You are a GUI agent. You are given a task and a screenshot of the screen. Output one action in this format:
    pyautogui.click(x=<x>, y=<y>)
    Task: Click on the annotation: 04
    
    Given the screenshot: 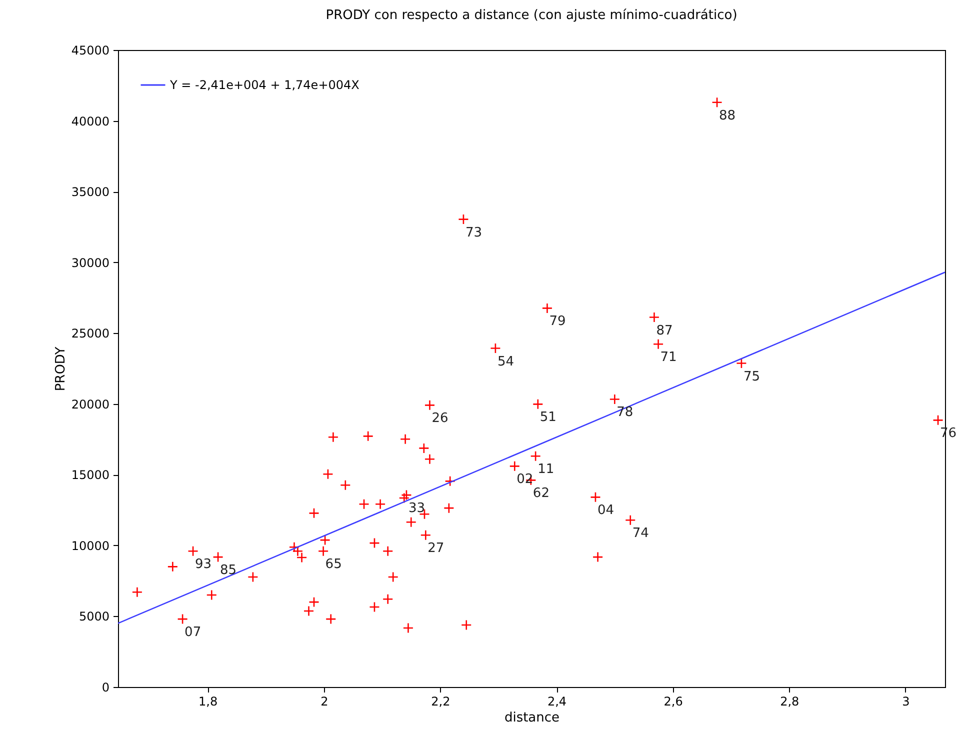 What is the action you would take?
    pyautogui.click(x=605, y=510)
    